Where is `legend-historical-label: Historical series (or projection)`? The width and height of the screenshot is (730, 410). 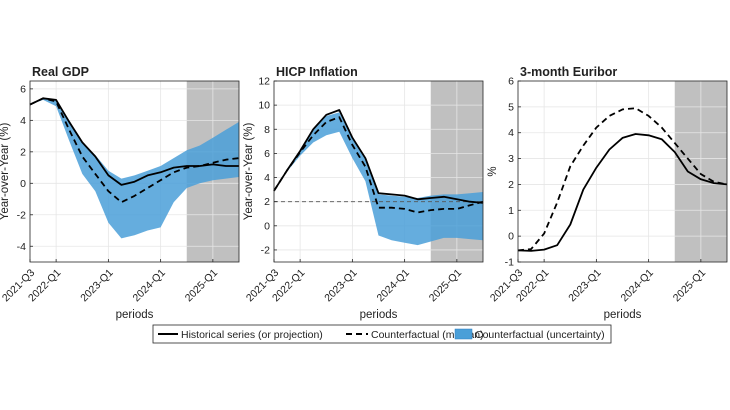
legend-historical-label: Historical series (or projection) is located at coordinates (252, 335).